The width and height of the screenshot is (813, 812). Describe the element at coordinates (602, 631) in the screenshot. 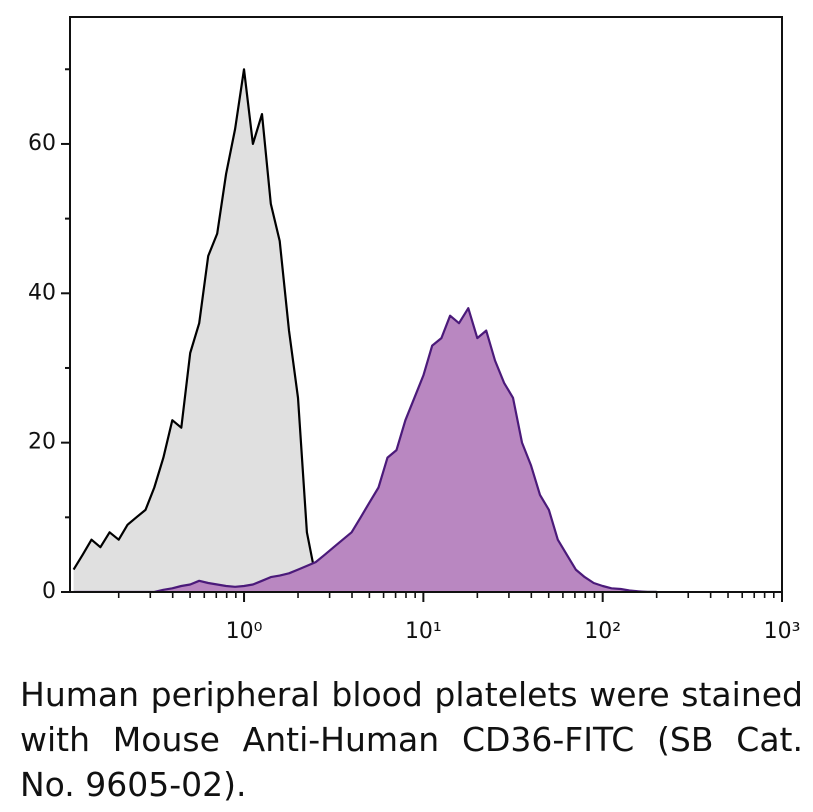

I see `x-tick-label: 10²` at that location.